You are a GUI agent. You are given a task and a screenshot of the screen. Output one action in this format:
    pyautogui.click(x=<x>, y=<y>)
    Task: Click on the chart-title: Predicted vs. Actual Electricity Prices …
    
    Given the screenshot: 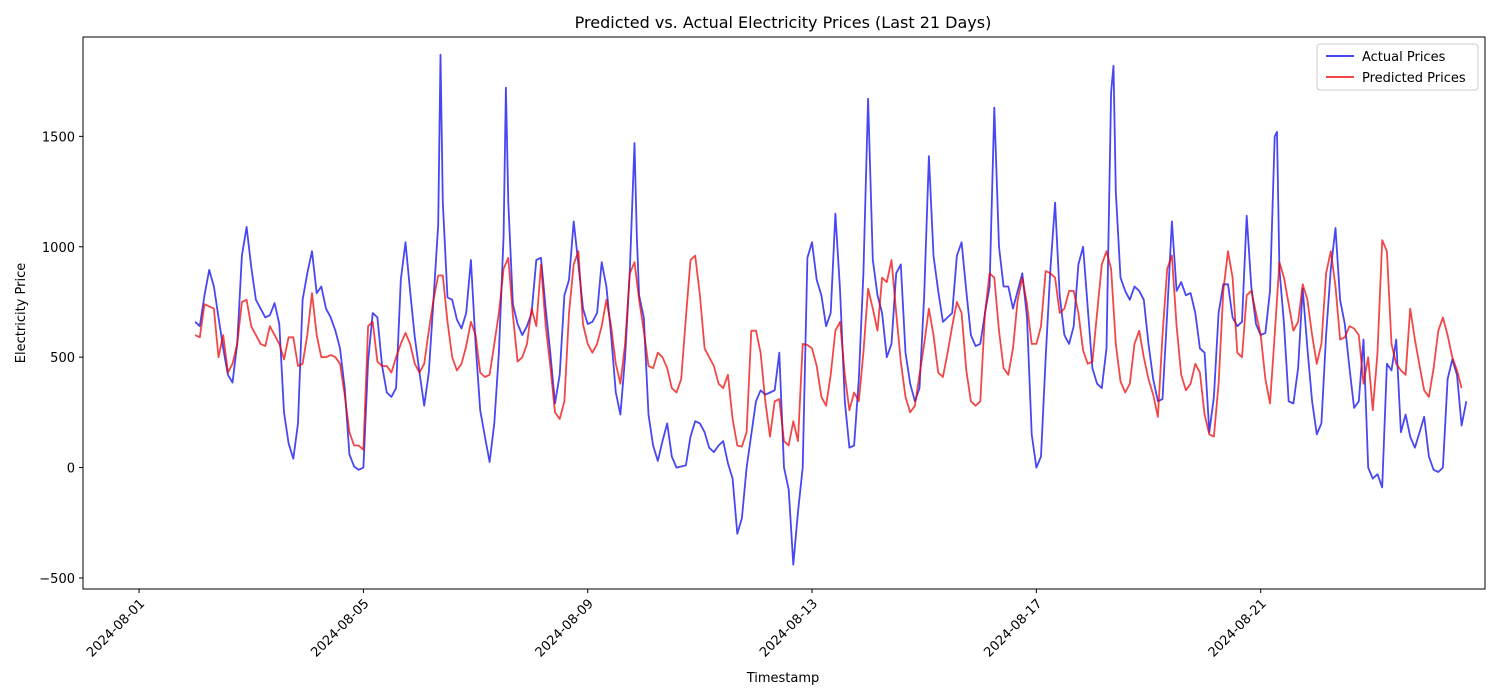 What is the action you would take?
    pyautogui.click(x=783, y=22)
    